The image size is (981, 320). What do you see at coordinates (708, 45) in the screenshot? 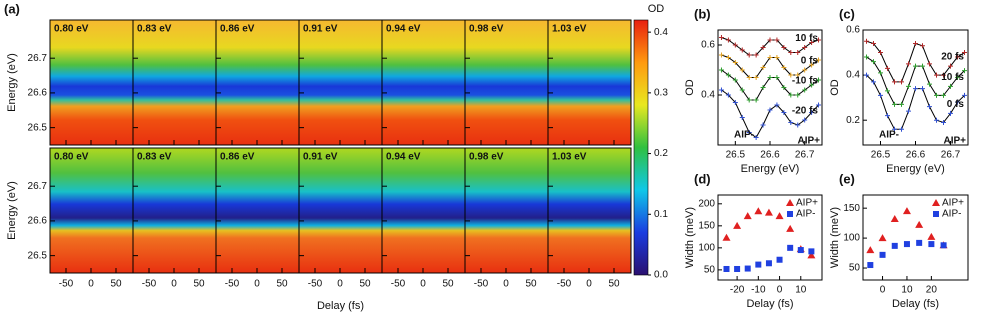
I see `y-tick-label: 0.6` at bounding box center [708, 45].